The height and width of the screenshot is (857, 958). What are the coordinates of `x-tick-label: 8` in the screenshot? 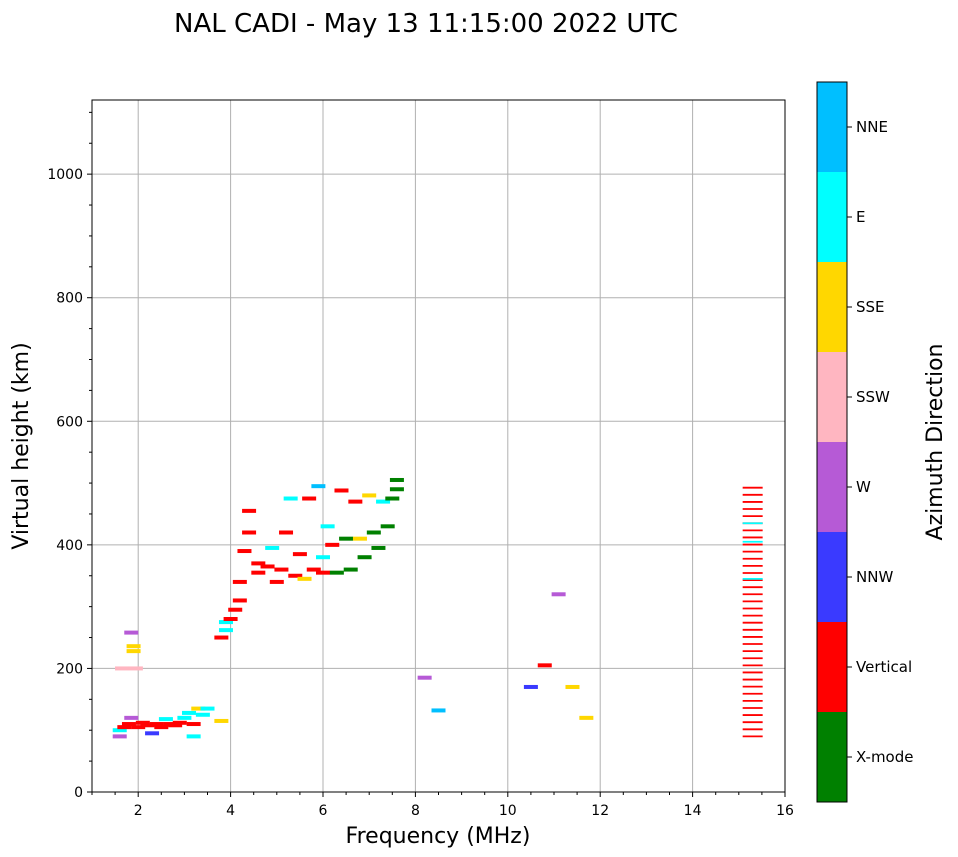 It's located at (415, 811).